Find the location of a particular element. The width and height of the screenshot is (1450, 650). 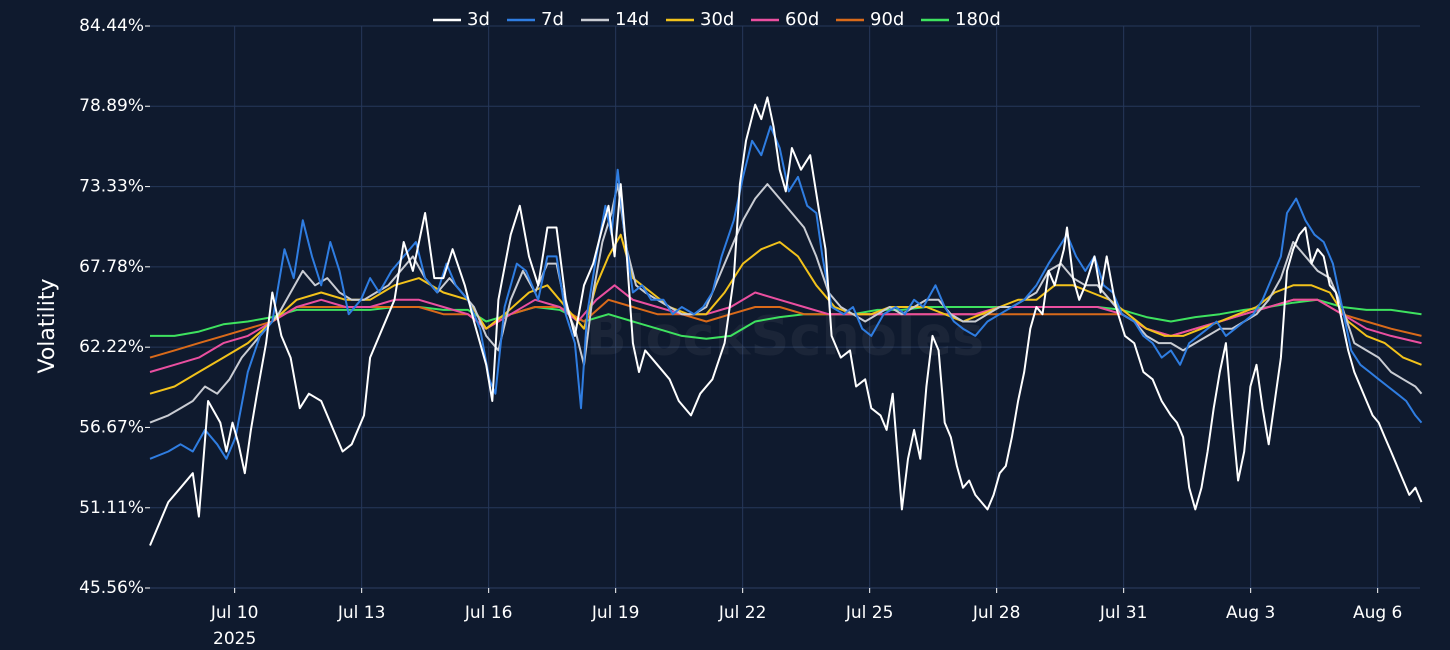

y-tick-label: 45.56% is located at coordinates (111, 588).